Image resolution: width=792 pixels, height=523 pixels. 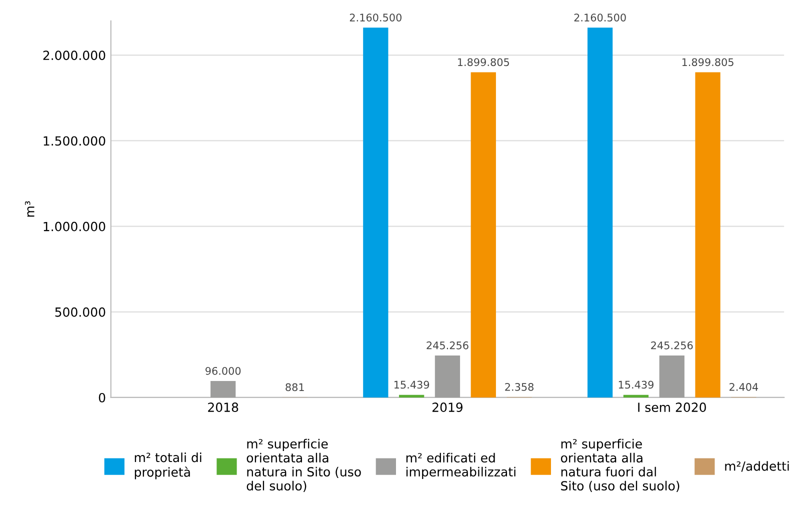 I want to click on data-label: 2.358, so click(x=519, y=387).